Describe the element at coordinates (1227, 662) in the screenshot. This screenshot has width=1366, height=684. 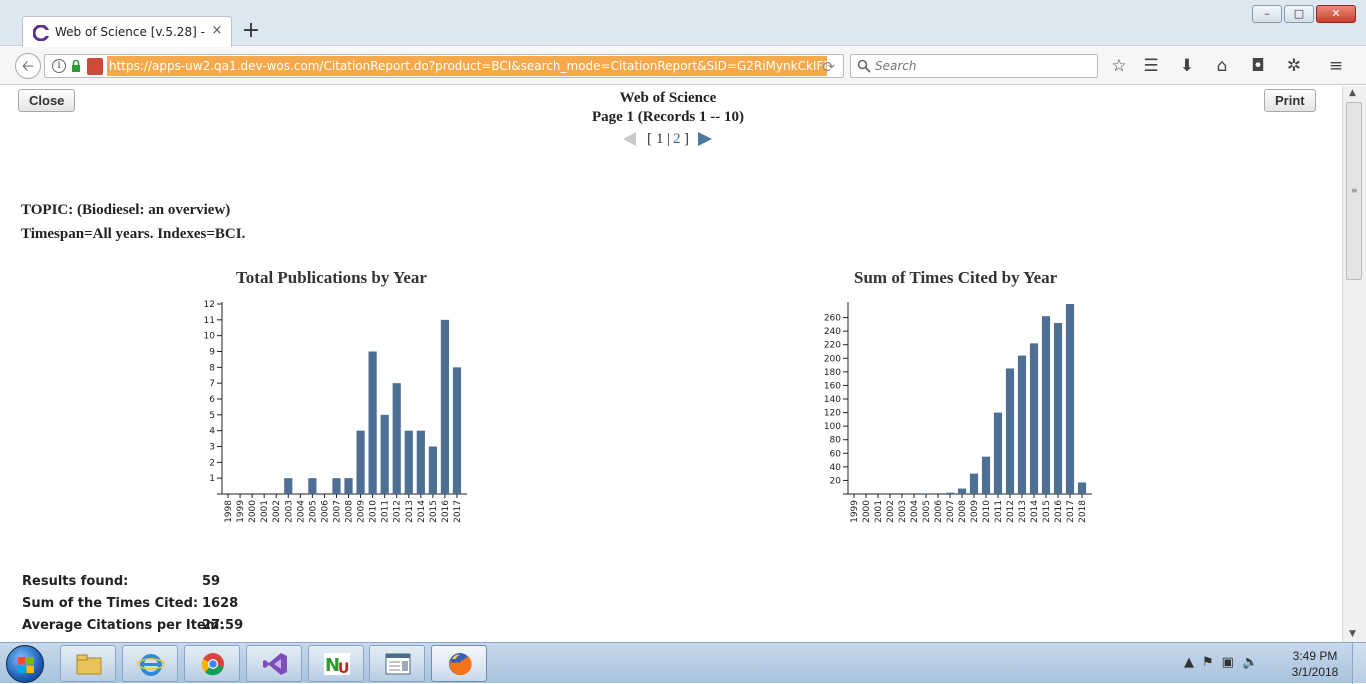
I see `network-icon: ▣` at that location.